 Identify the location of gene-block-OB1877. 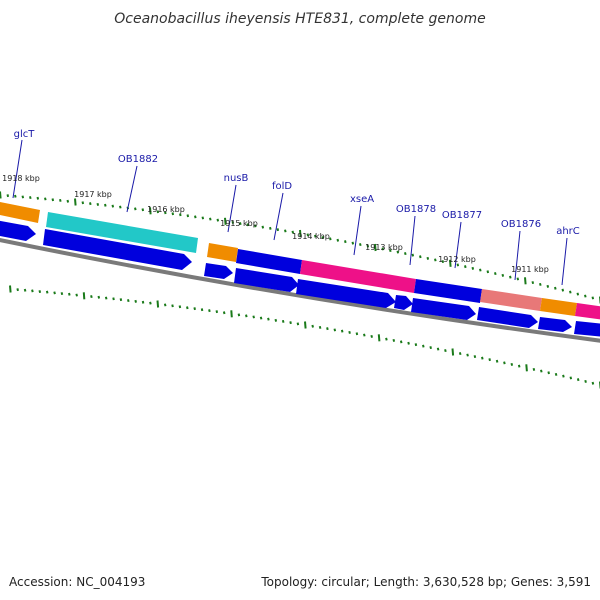
(511, 300).